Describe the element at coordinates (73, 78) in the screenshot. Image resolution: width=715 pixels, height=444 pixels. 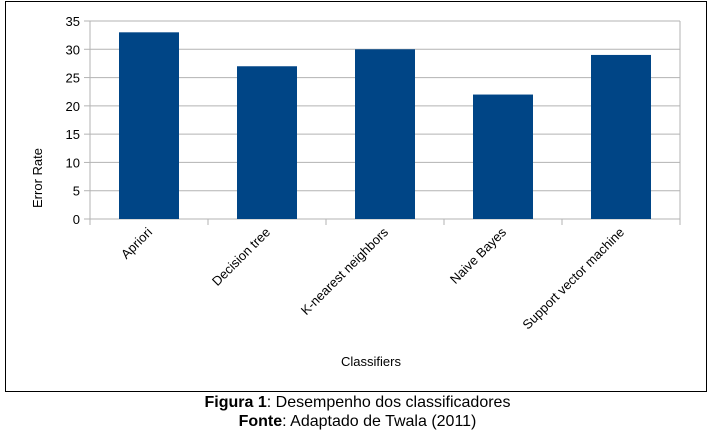
I see `y-tick-label: 25` at that location.